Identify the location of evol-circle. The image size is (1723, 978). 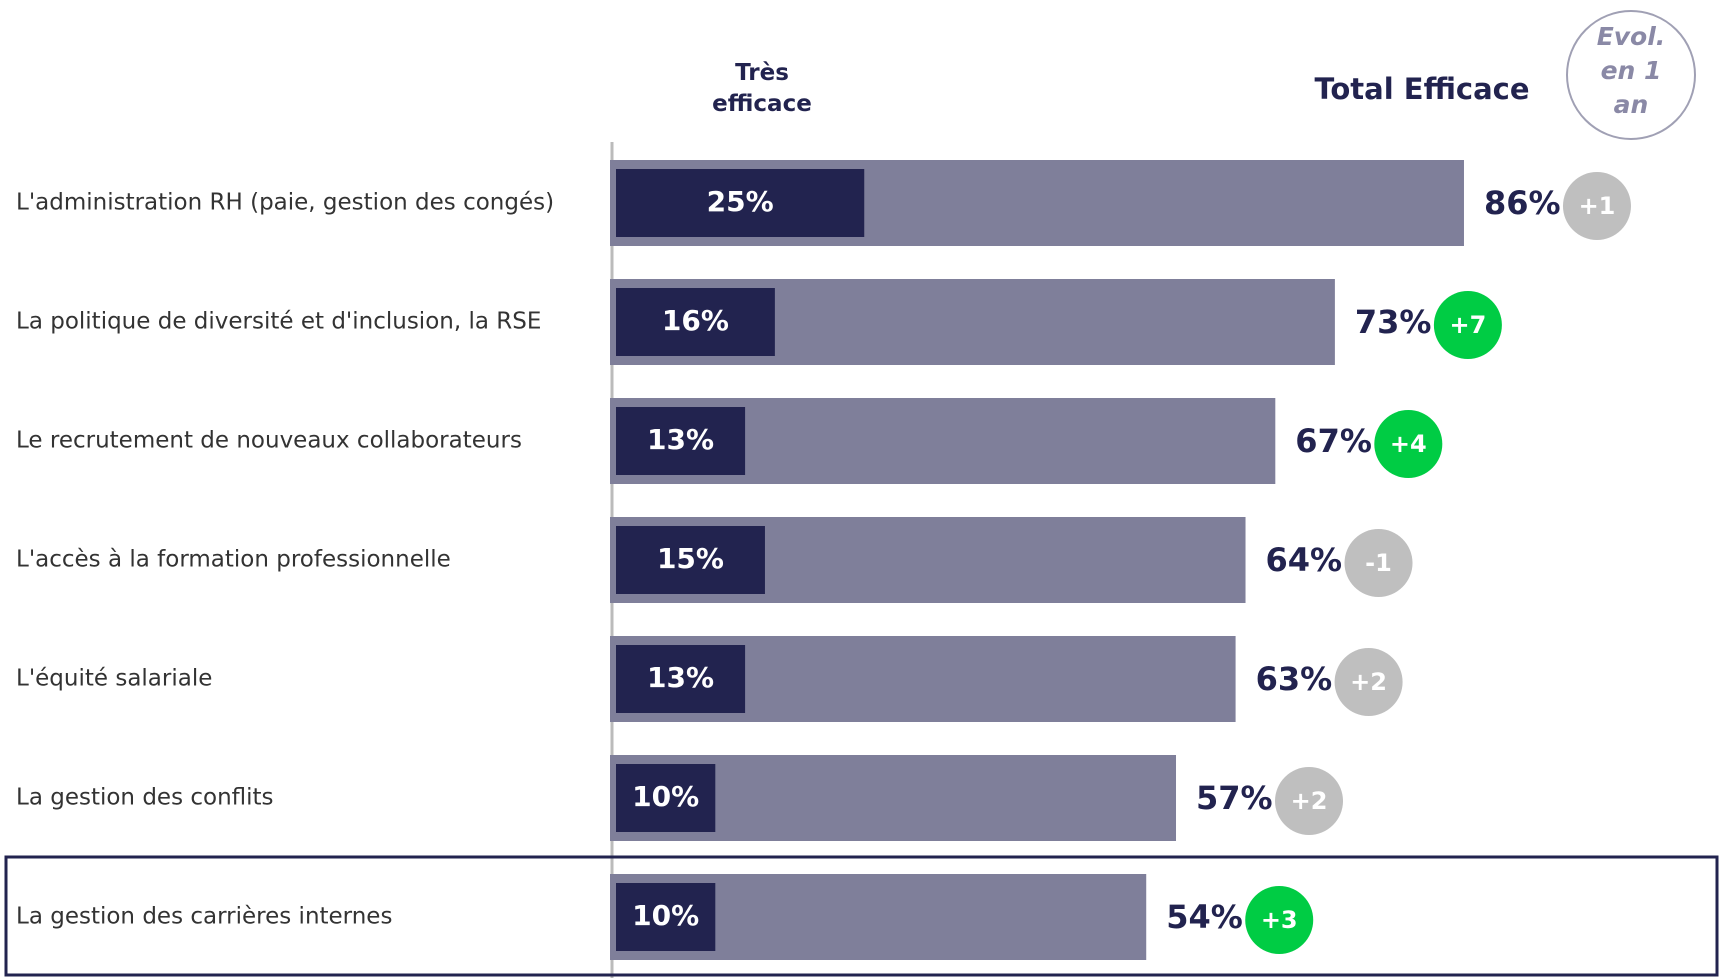
(1631, 75).